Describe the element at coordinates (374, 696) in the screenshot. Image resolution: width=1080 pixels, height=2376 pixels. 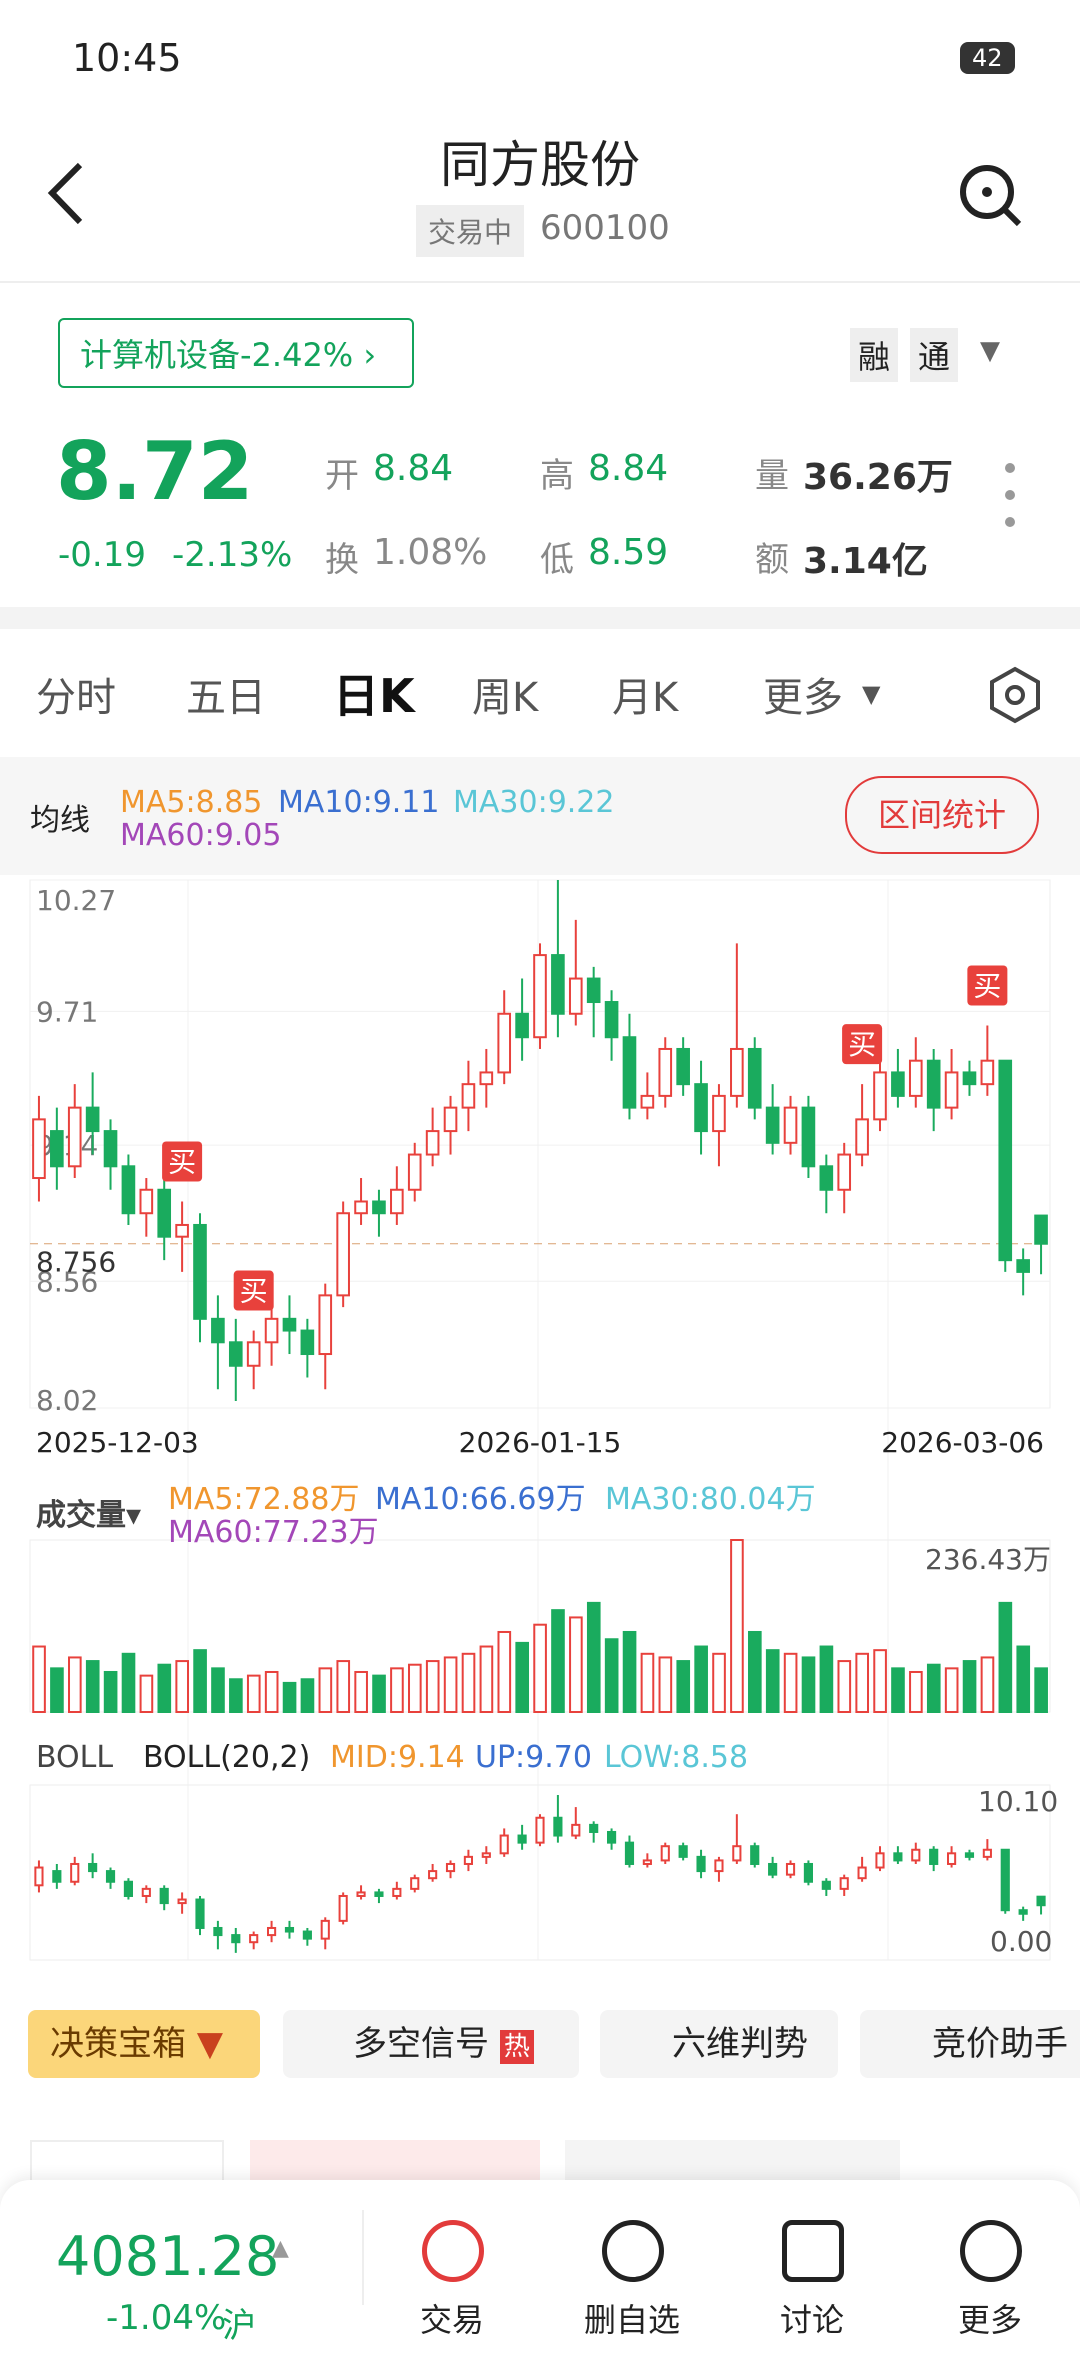
I see `tab: 日K` at that location.